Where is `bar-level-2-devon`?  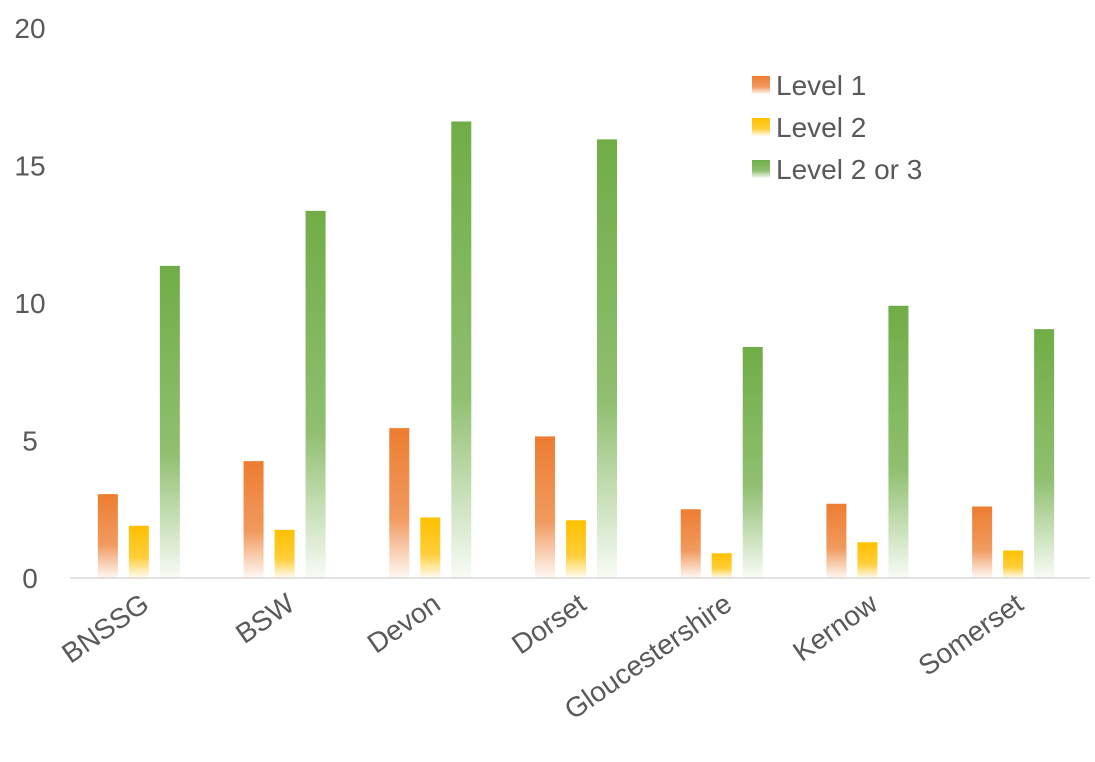 bar-level-2-devon is located at coordinates (430, 548).